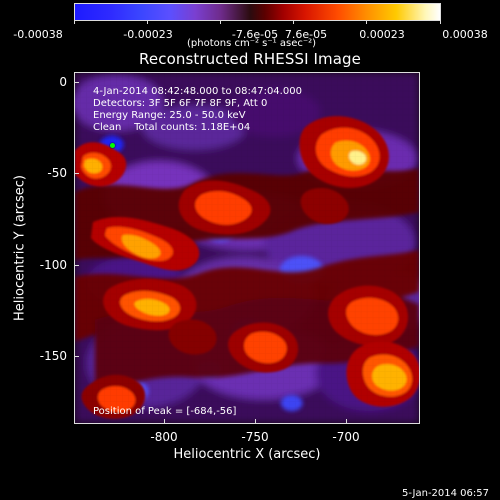 This screenshot has height=500, width=500. I want to click on energy-range-label: Energy Range: 25.0 - 50.0 keV, so click(169, 115).